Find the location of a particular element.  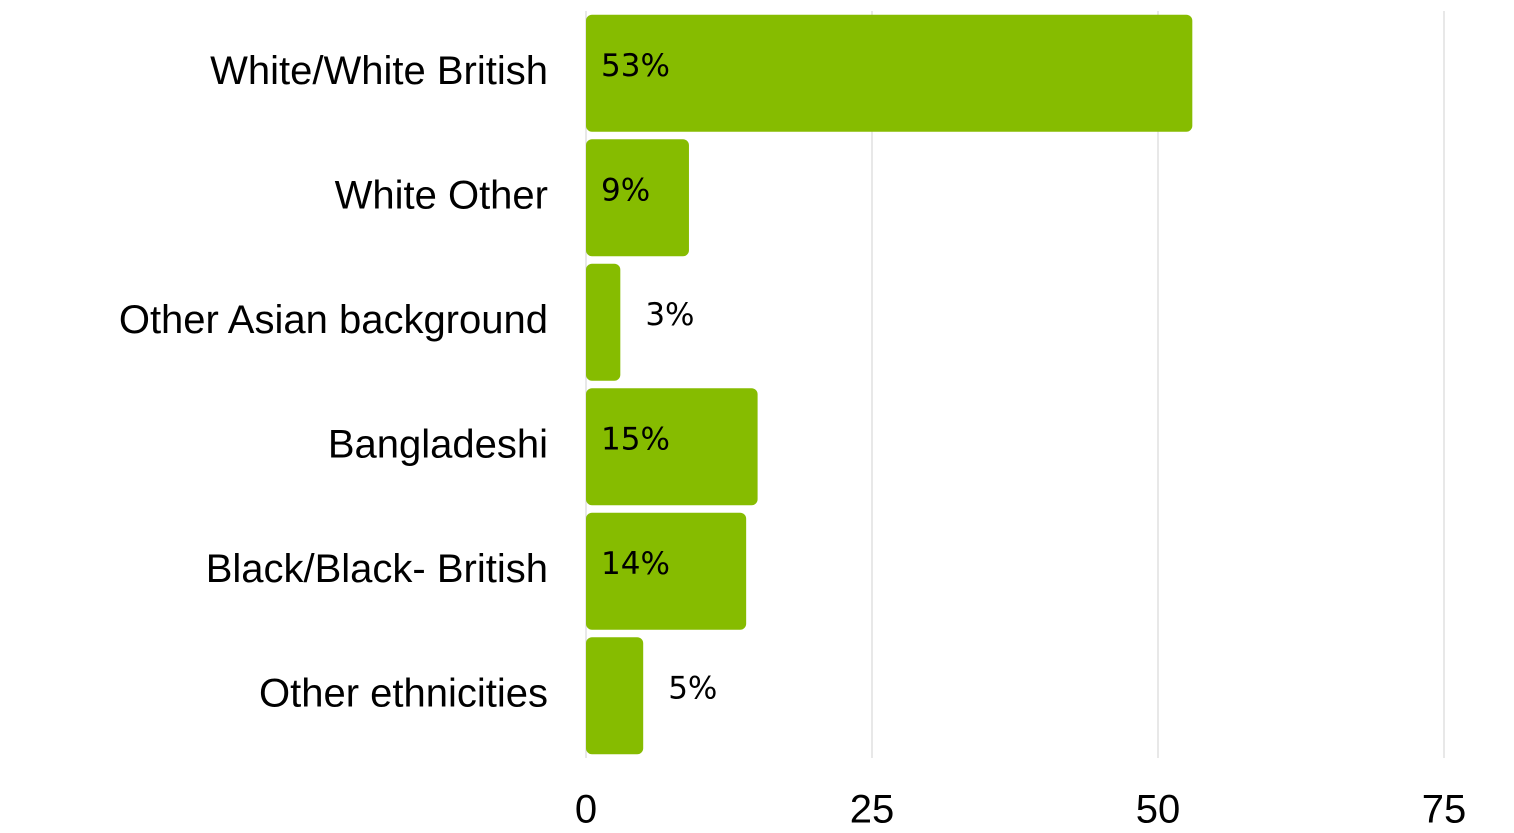

value-label: 9% is located at coordinates (625, 190).